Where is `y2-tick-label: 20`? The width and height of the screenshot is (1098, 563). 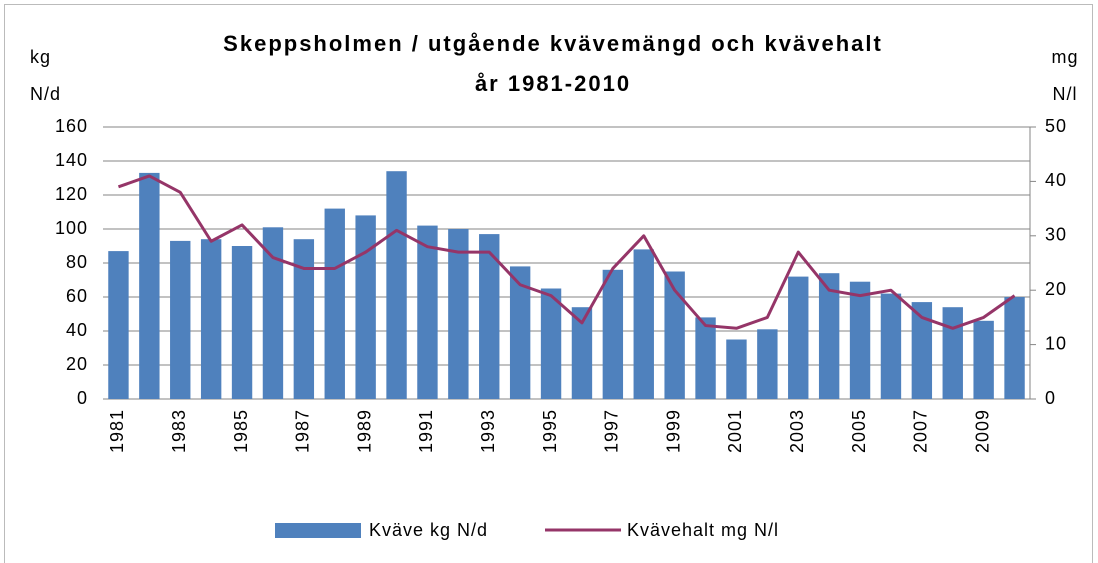
y2-tick-label: 20 is located at coordinates (1056, 289).